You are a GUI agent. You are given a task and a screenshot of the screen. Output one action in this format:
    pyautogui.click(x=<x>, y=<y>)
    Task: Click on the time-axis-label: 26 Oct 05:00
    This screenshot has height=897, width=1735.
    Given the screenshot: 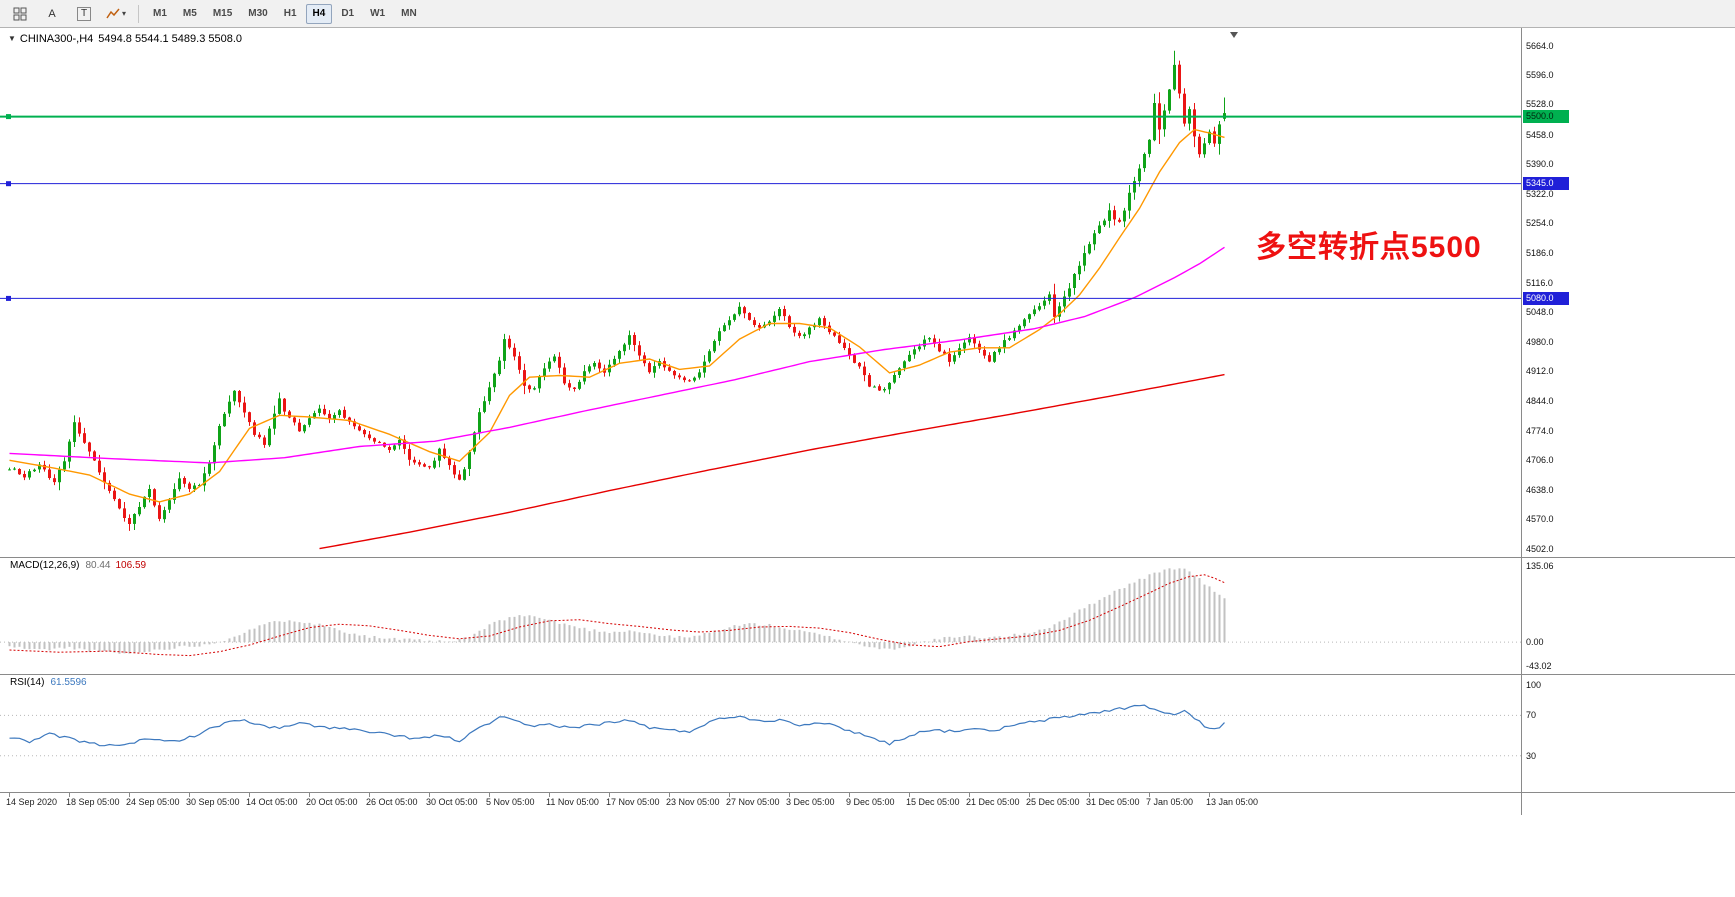 What is the action you would take?
    pyautogui.click(x=392, y=802)
    